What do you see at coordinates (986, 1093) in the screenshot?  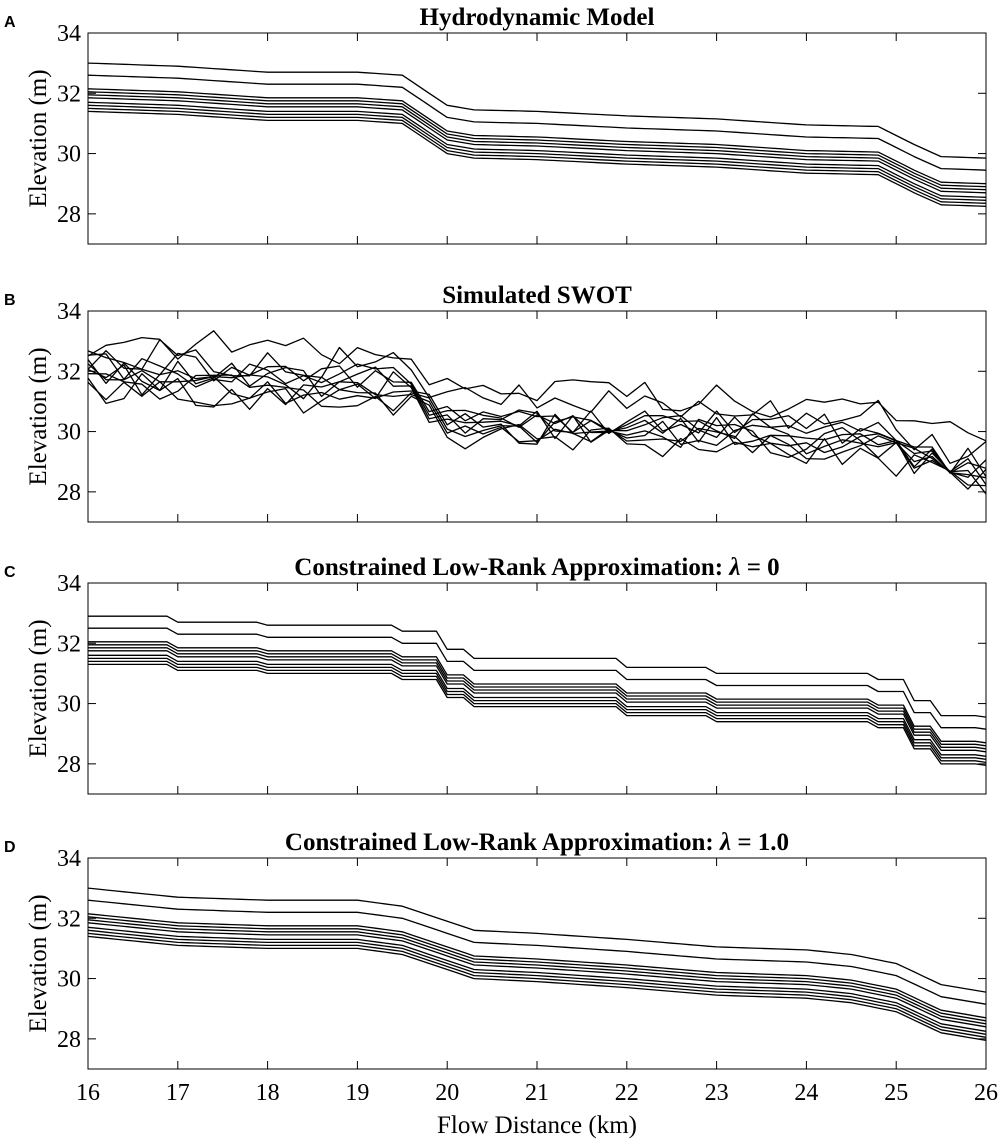 I see `x-tick-label: 26` at bounding box center [986, 1093].